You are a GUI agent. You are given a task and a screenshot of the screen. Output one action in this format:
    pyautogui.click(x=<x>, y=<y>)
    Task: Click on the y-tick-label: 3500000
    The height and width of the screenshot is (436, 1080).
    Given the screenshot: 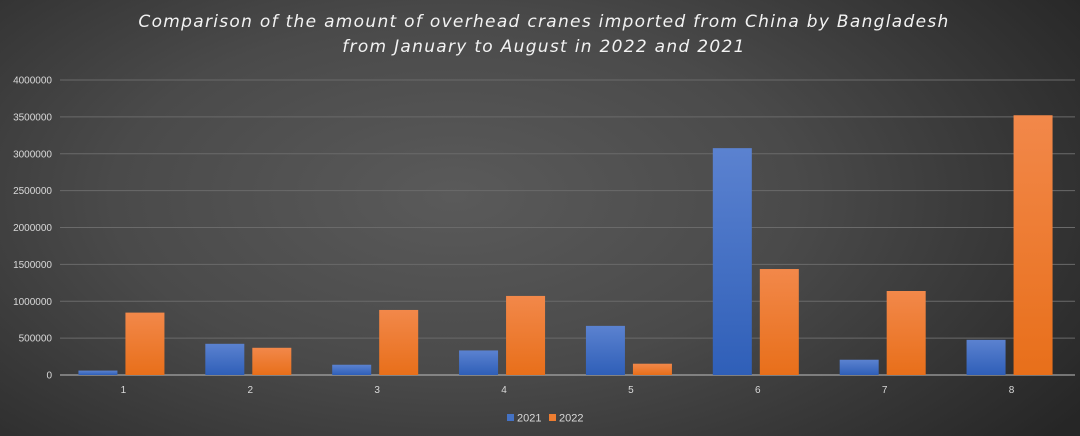 What is the action you would take?
    pyautogui.click(x=32, y=117)
    